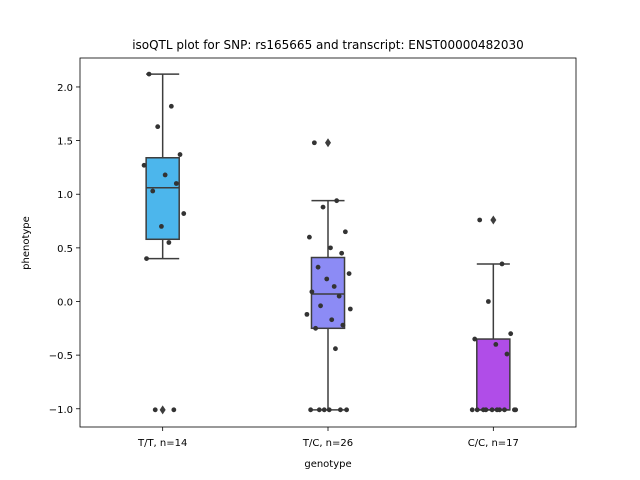  Describe the element at coordinates (162, 443) in the screenshot. I see `x-tick-label: T/T, n=14` at that location.